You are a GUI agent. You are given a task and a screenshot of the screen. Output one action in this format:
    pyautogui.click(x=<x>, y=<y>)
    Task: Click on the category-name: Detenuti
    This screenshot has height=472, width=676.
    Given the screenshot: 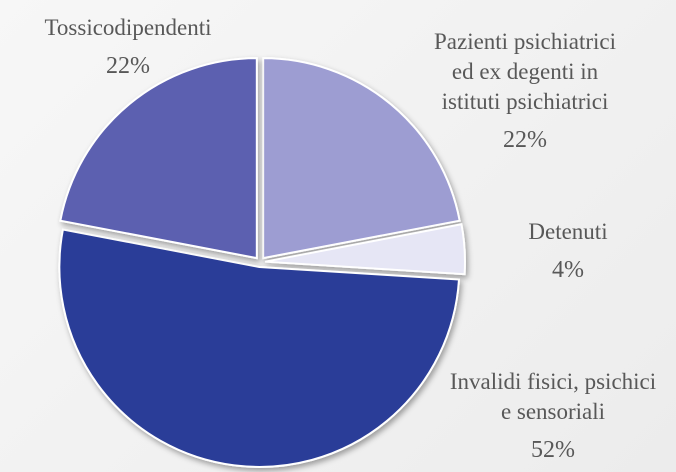 What is the action you would take?
    pyautogui.click(x=568, y=231)
    